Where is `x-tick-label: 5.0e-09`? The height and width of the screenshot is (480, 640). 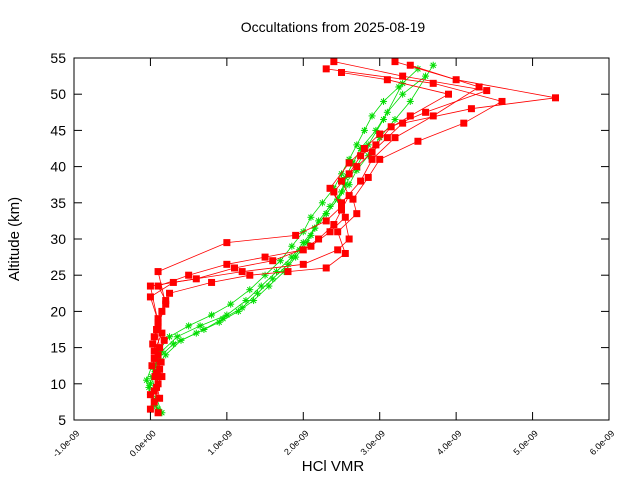
x-tick-label: 5.0e-09 is located at coordinates (525, 442).